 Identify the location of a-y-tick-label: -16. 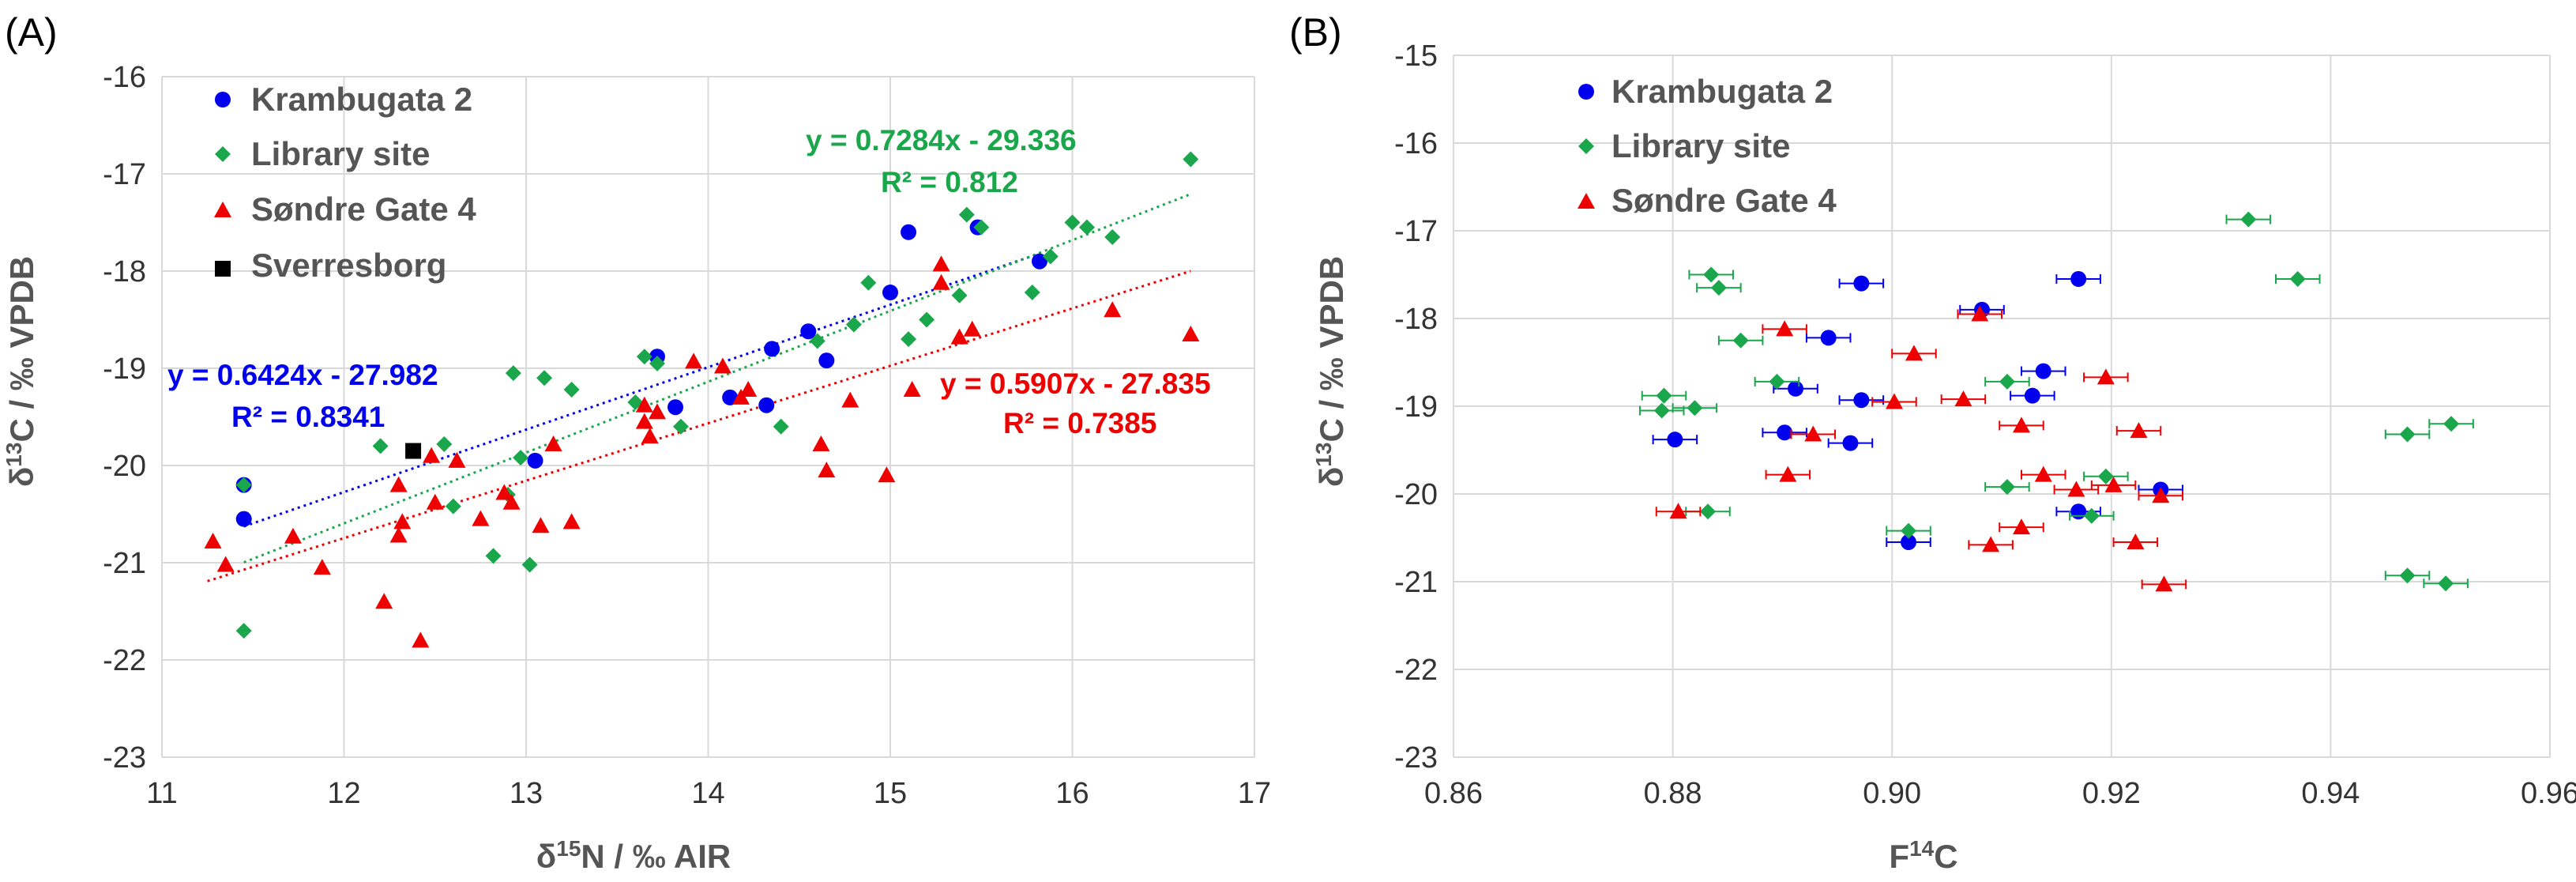
(125, 77).